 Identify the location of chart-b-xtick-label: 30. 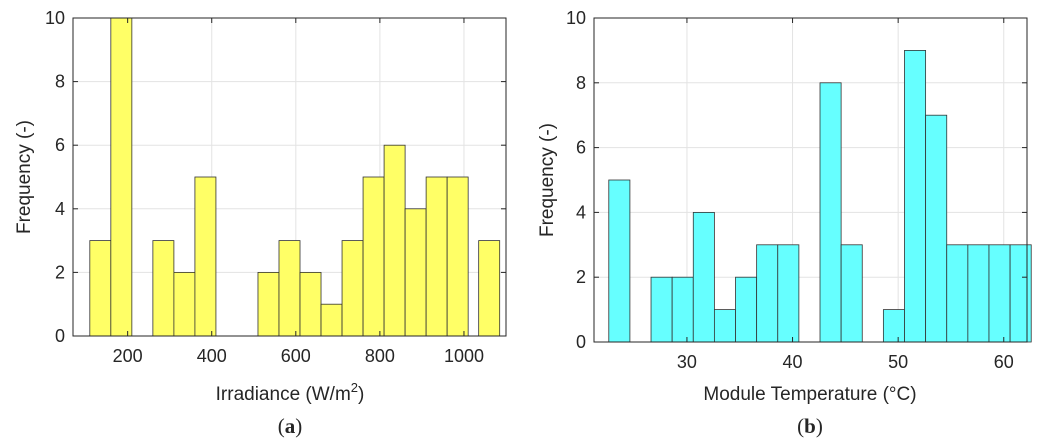
(687, 362).